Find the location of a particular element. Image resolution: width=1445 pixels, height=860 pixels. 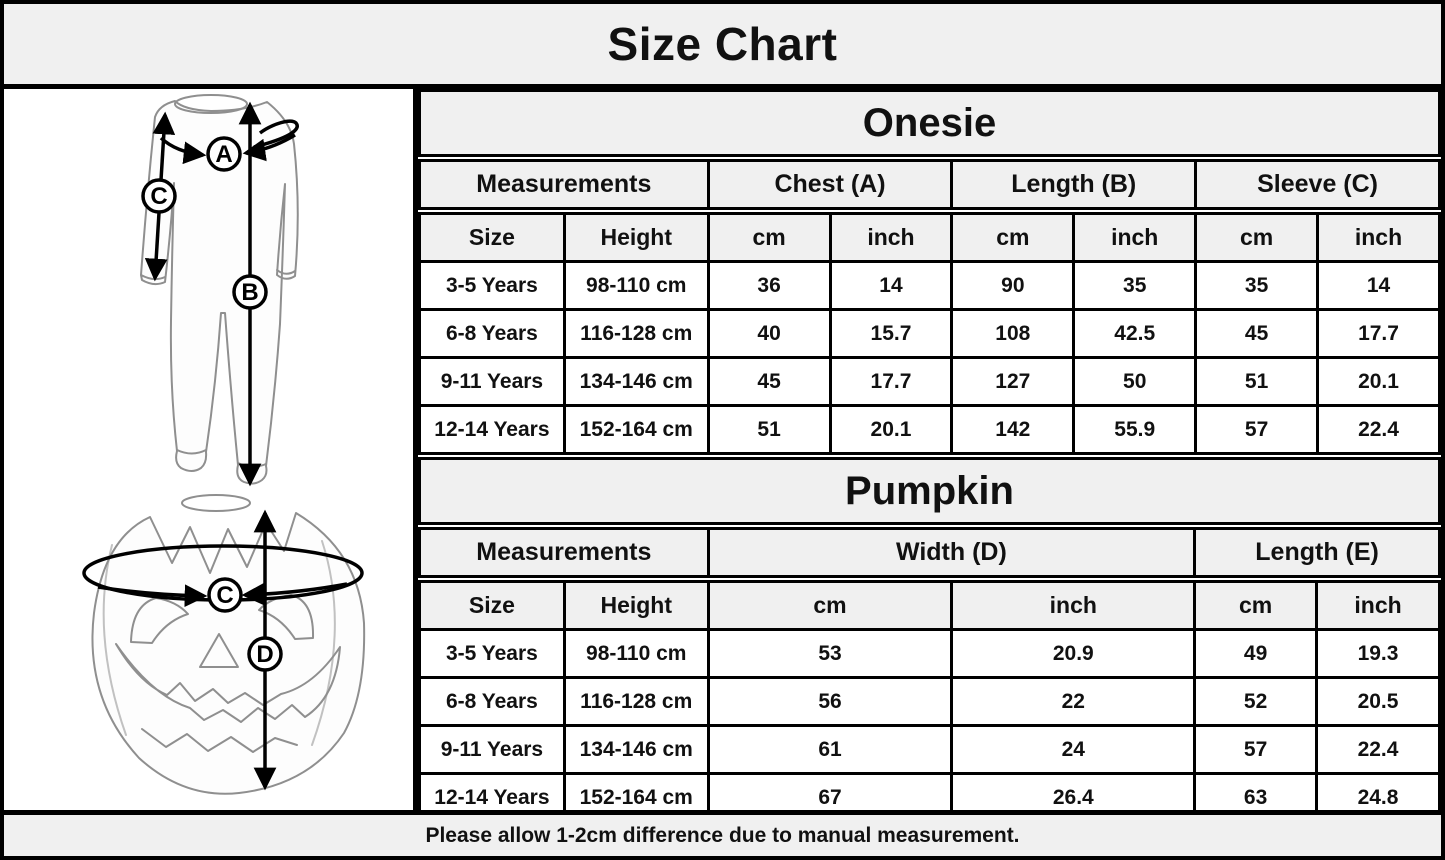

table-cell: 40 is located at coordinates (769, 333).